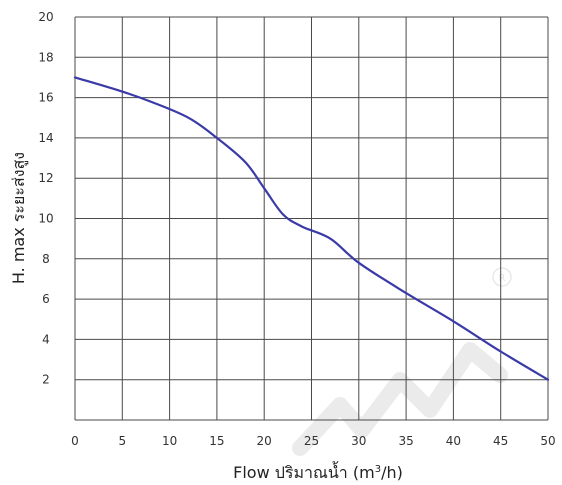 This screenshot has height=485, width=562. Describe the element at coordinates (264, 441) in the screenshot. I see `x-tick-label: 20` at that location.